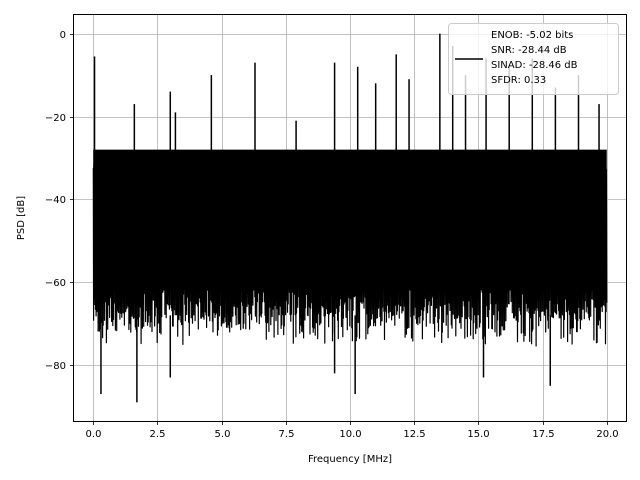 This screenshot has width=640, height=480. Describe the element at coordinates (518, 80) in the screenshot. I see `legend-entry: SFDR: 0.33` at that location.